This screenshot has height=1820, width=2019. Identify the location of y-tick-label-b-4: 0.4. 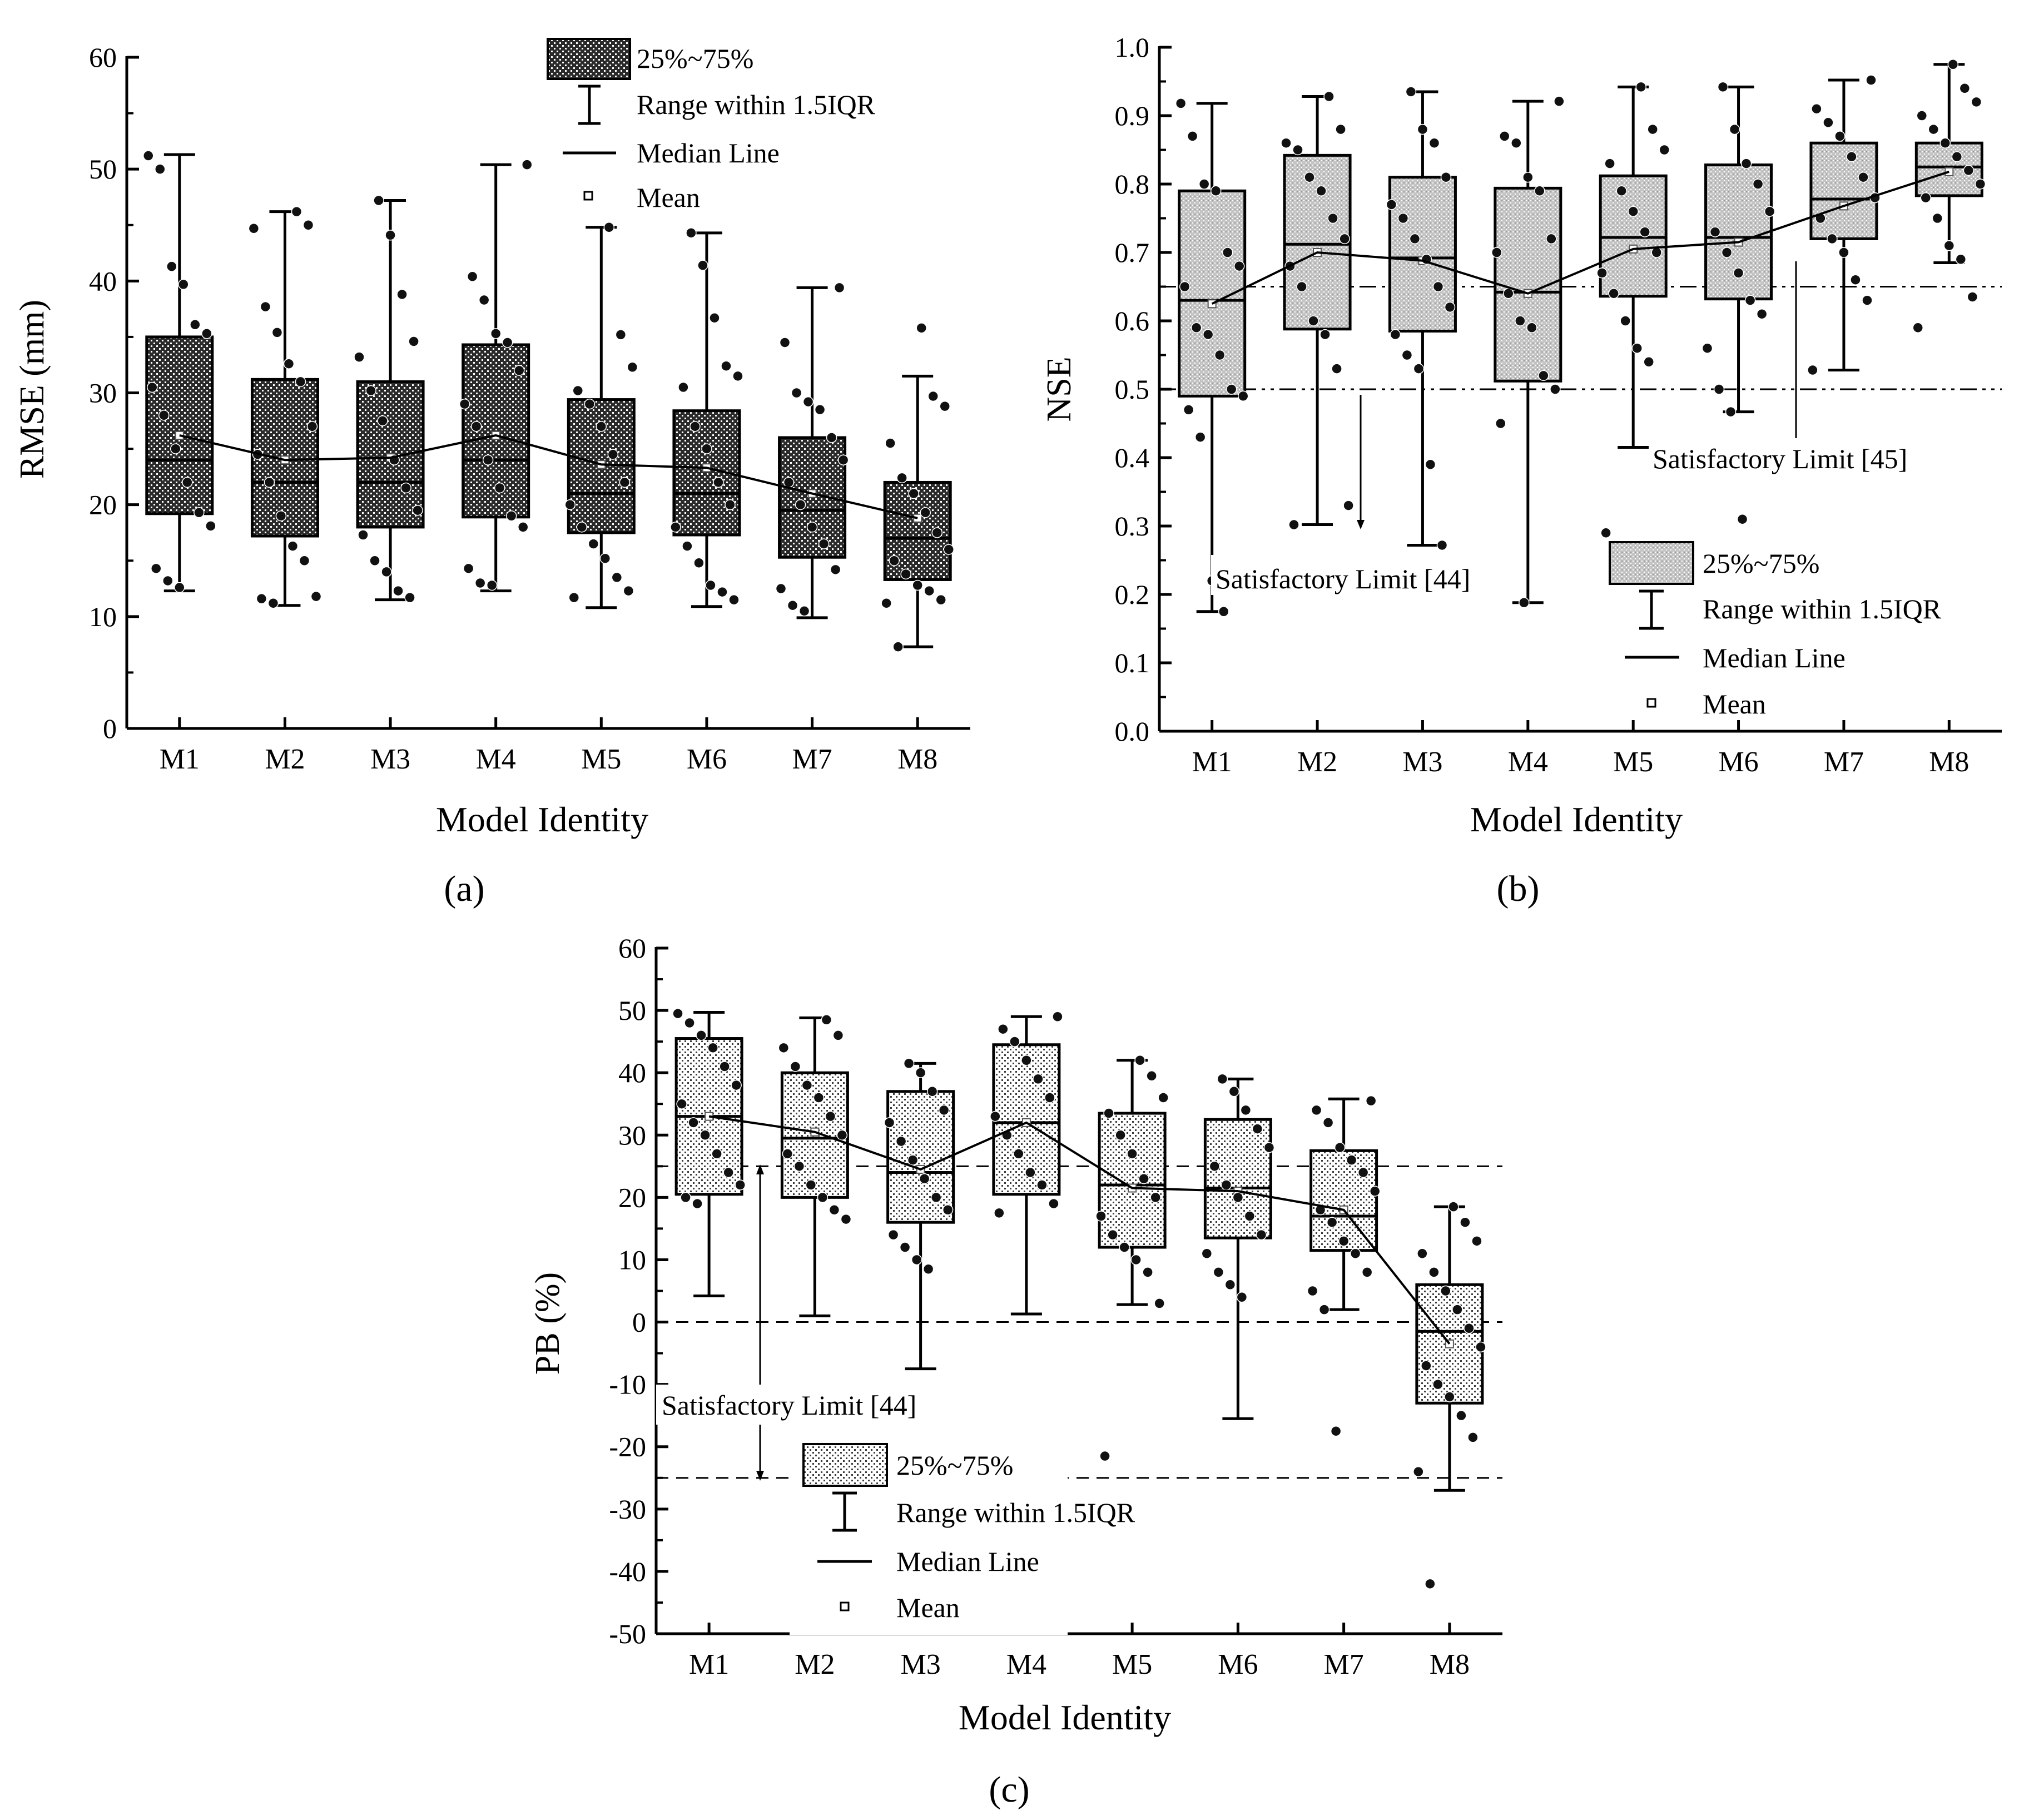
(1132, 458).